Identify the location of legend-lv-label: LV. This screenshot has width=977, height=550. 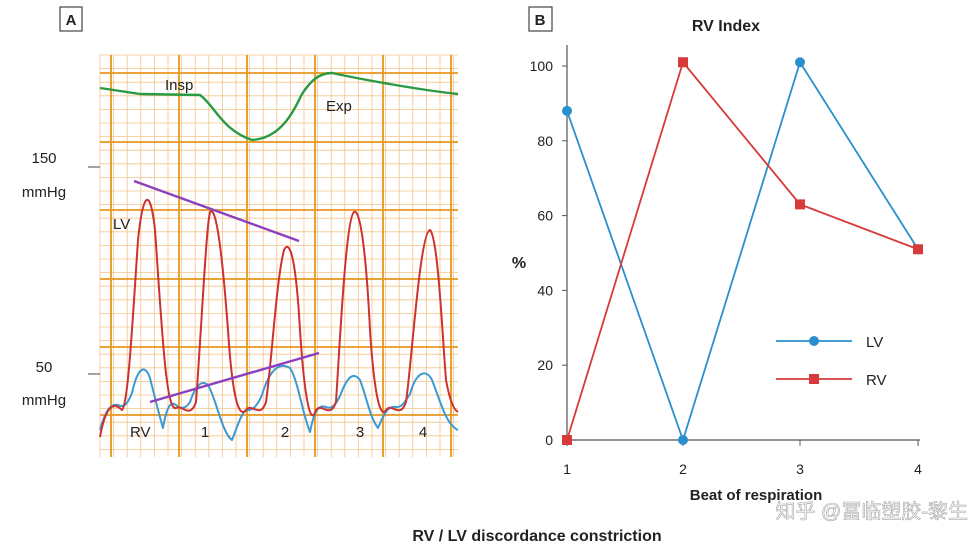
(874, 342).